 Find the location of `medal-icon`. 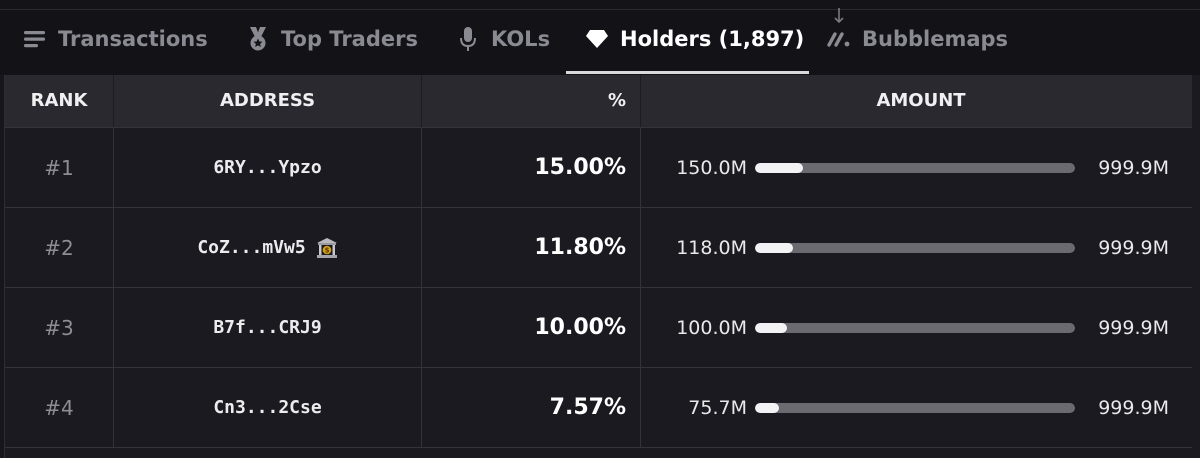

medal-icon is located at coordinates (258, 39).